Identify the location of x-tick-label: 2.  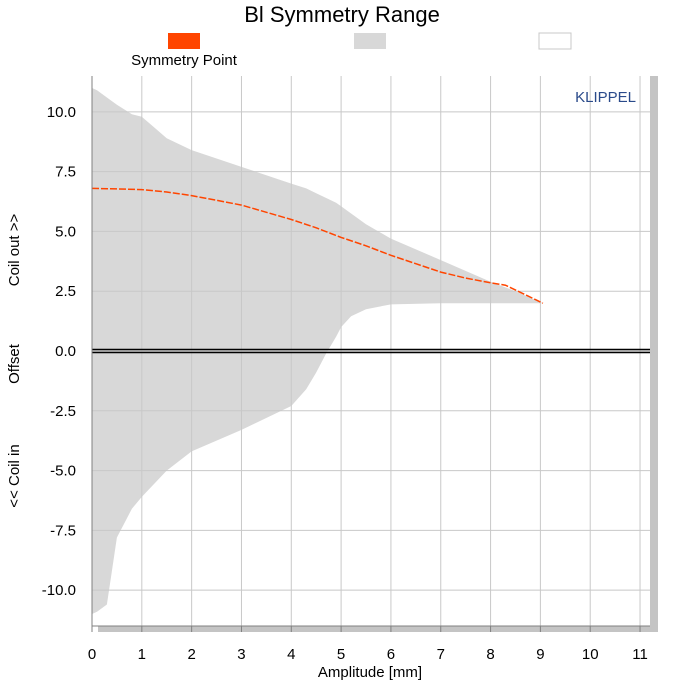
(191, 654).